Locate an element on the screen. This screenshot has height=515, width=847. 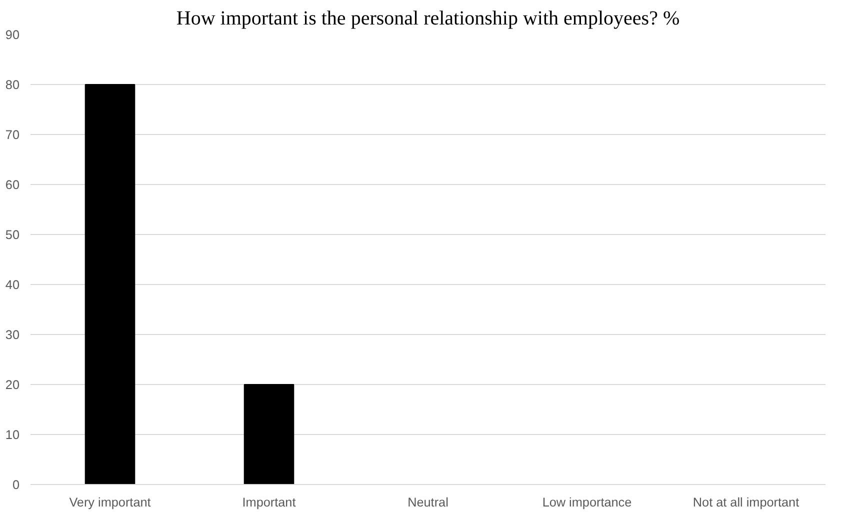
y-tick-label: 70 is located at coordinates (12, 135).